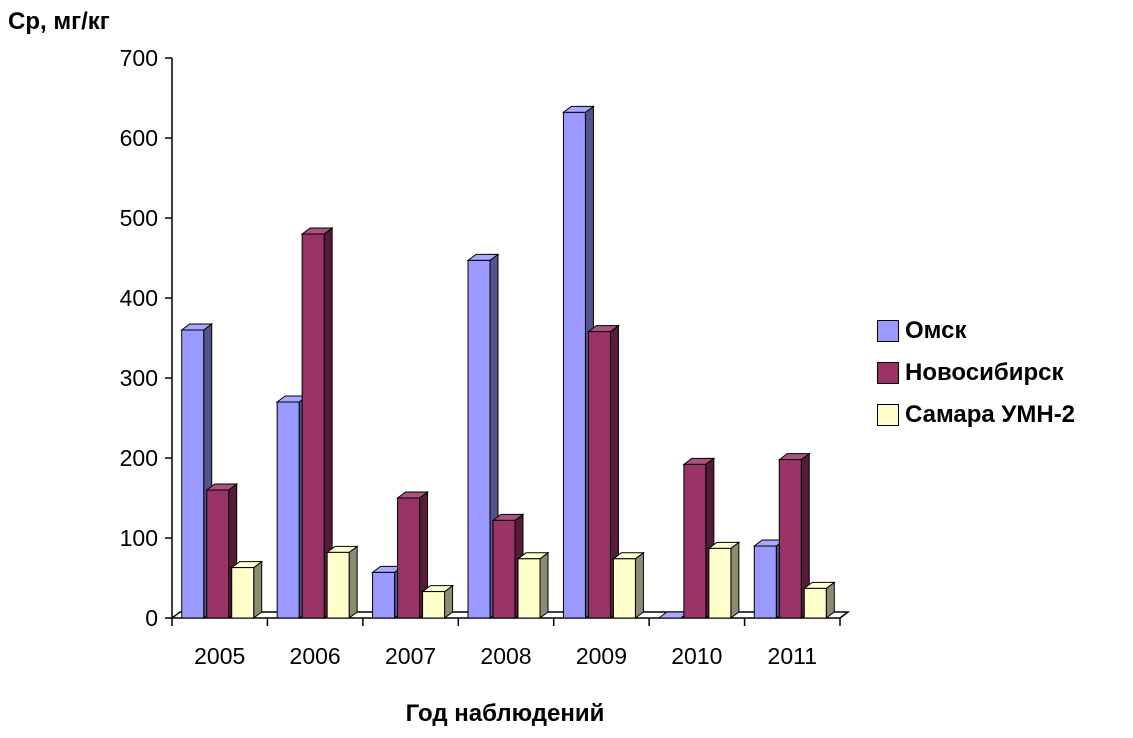 This screenshot has width=1133, height=738. What do you see at coordinates (888, 373) in the screenshot?
I see `legend-swatch-novosibirsk` at bounding box center [888, 373].